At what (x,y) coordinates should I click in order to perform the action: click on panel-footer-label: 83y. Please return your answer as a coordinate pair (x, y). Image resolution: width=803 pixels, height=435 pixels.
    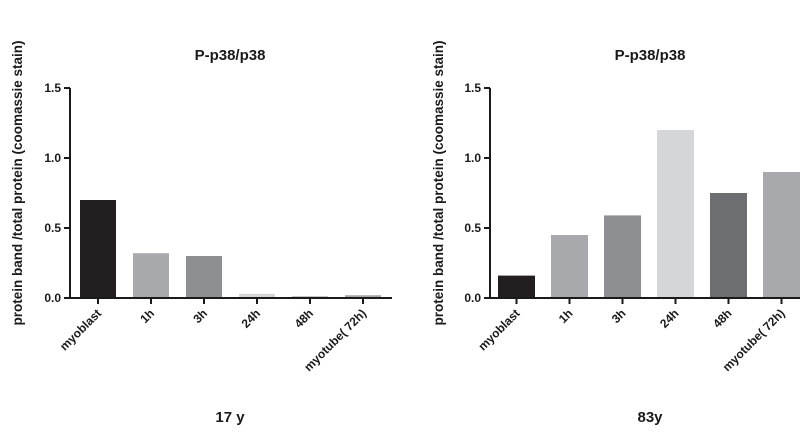
    Looking at the image, I should click on (650, 417).